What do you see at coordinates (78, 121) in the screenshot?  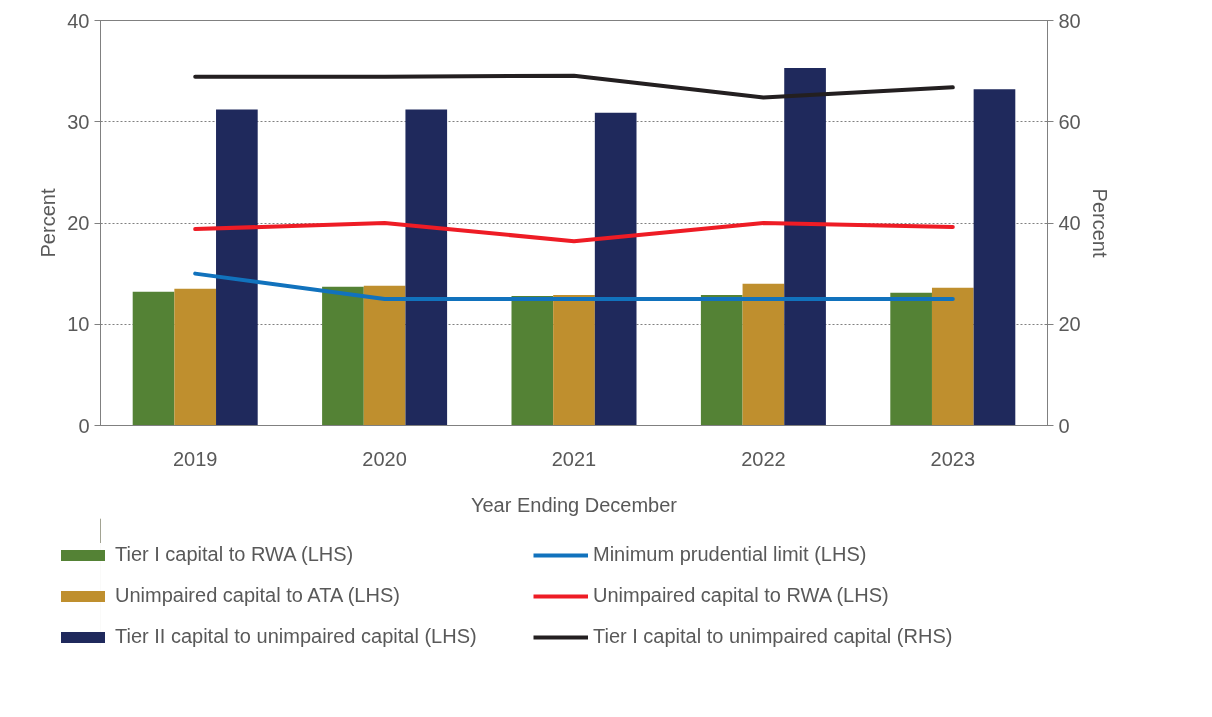 I see `y-tick-label: 30` at bounding box center [78, 121].